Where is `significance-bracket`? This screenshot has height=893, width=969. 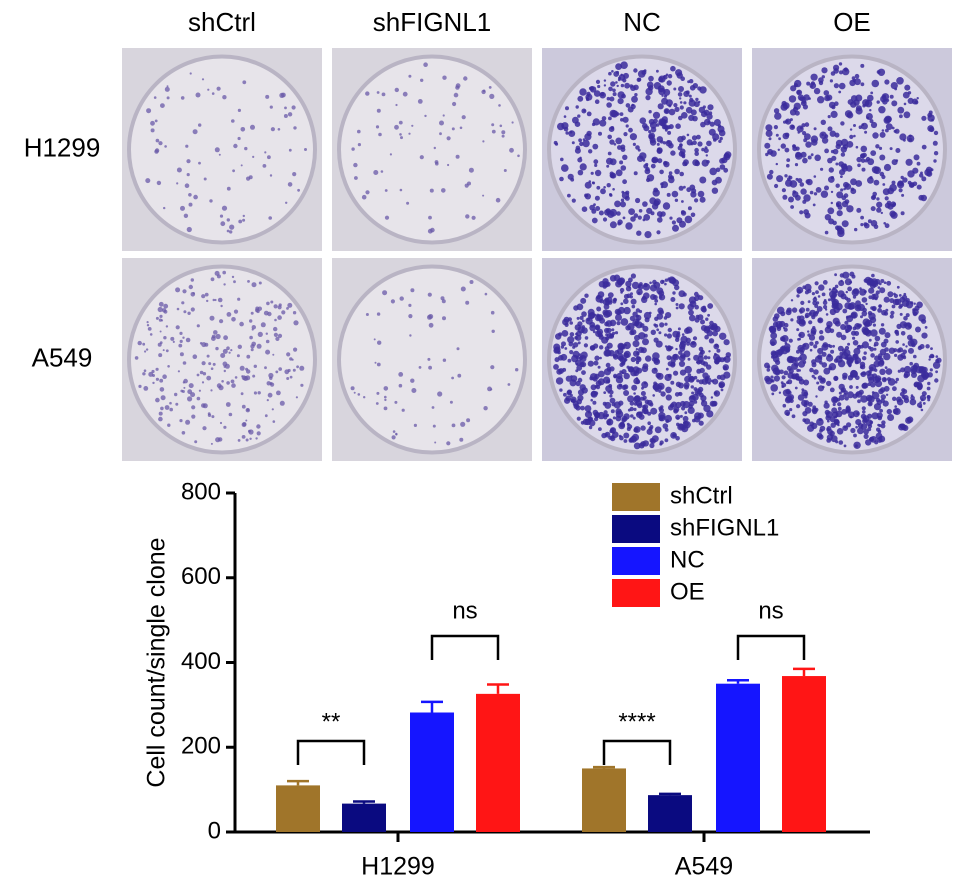
significance-bracket is located at coordinates (637, 752).